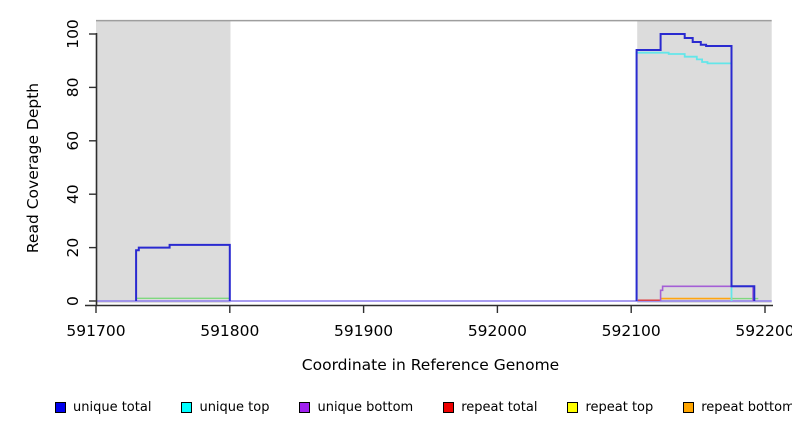  I want to click on x-tick-label: 592000, so click(497, 331).